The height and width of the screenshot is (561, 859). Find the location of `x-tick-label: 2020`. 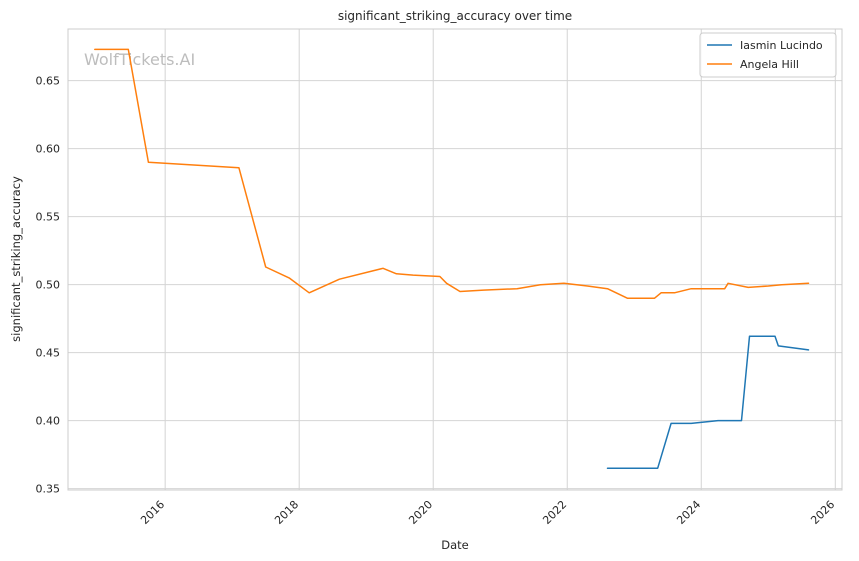

x-tick-label: 2020 is located at coordinates (420, 512).